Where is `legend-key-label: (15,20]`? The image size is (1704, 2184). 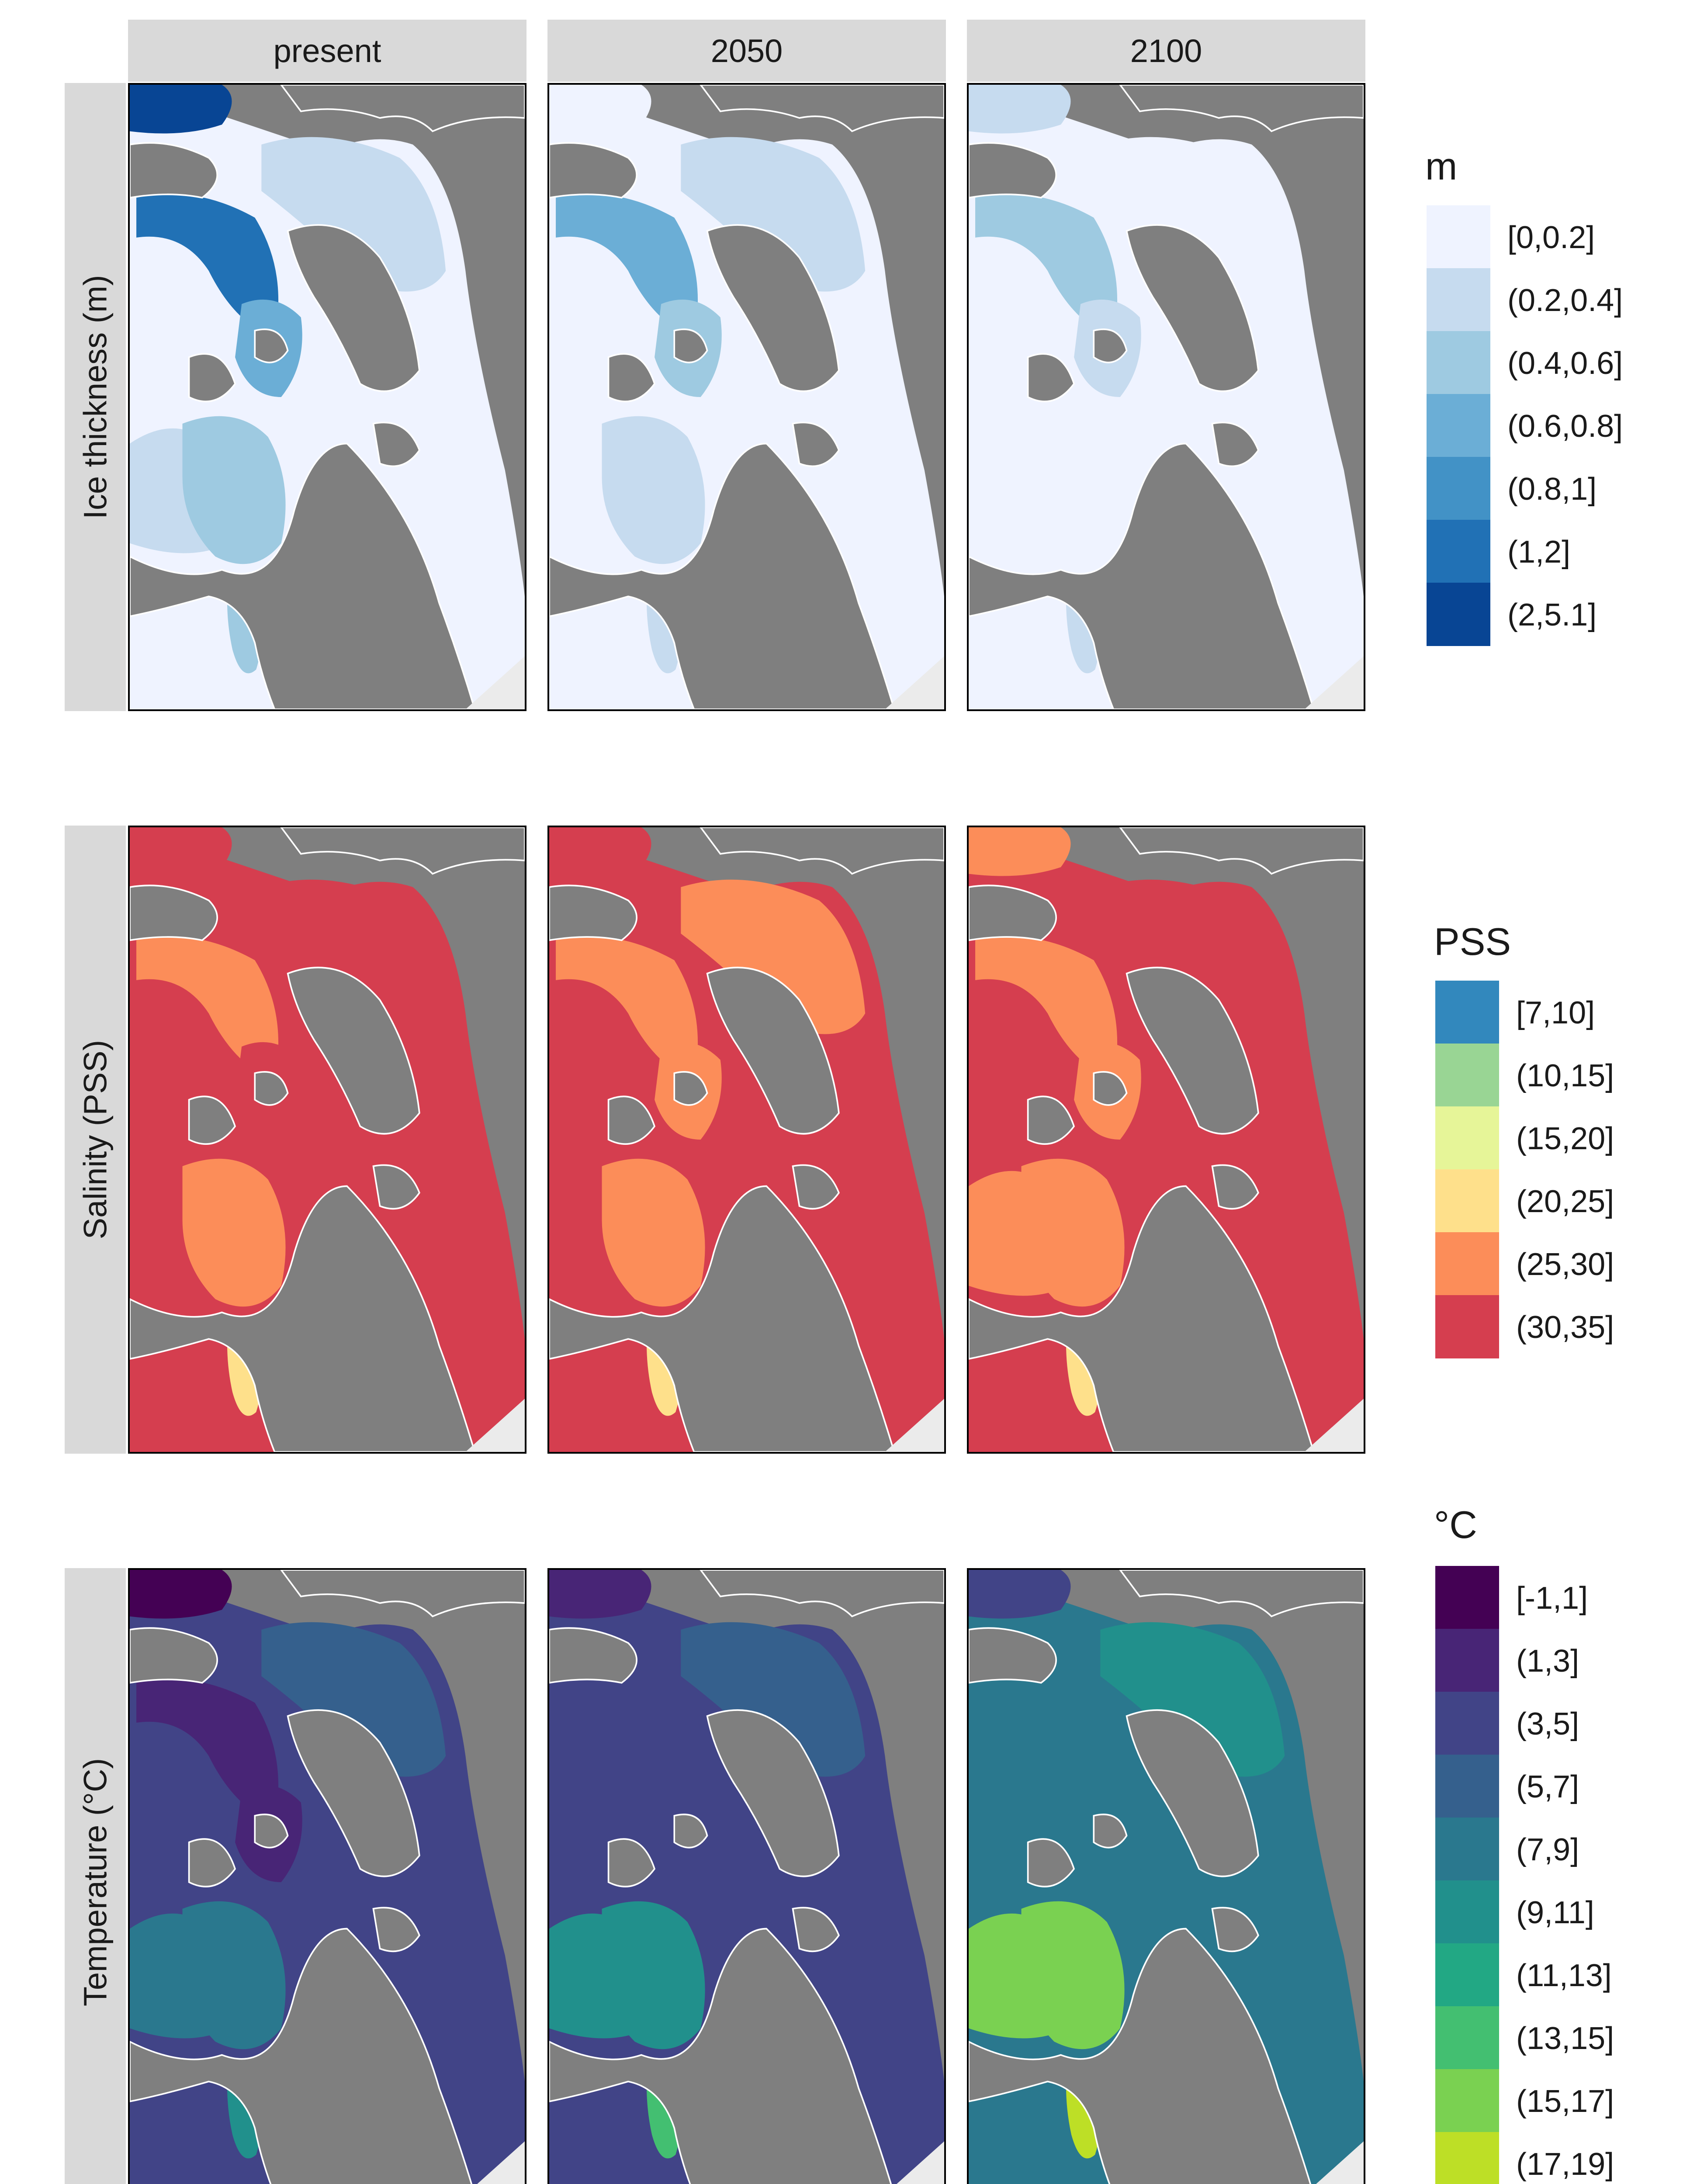 legend-key-label: (15,20] is located at coordinates (1565, 1138).